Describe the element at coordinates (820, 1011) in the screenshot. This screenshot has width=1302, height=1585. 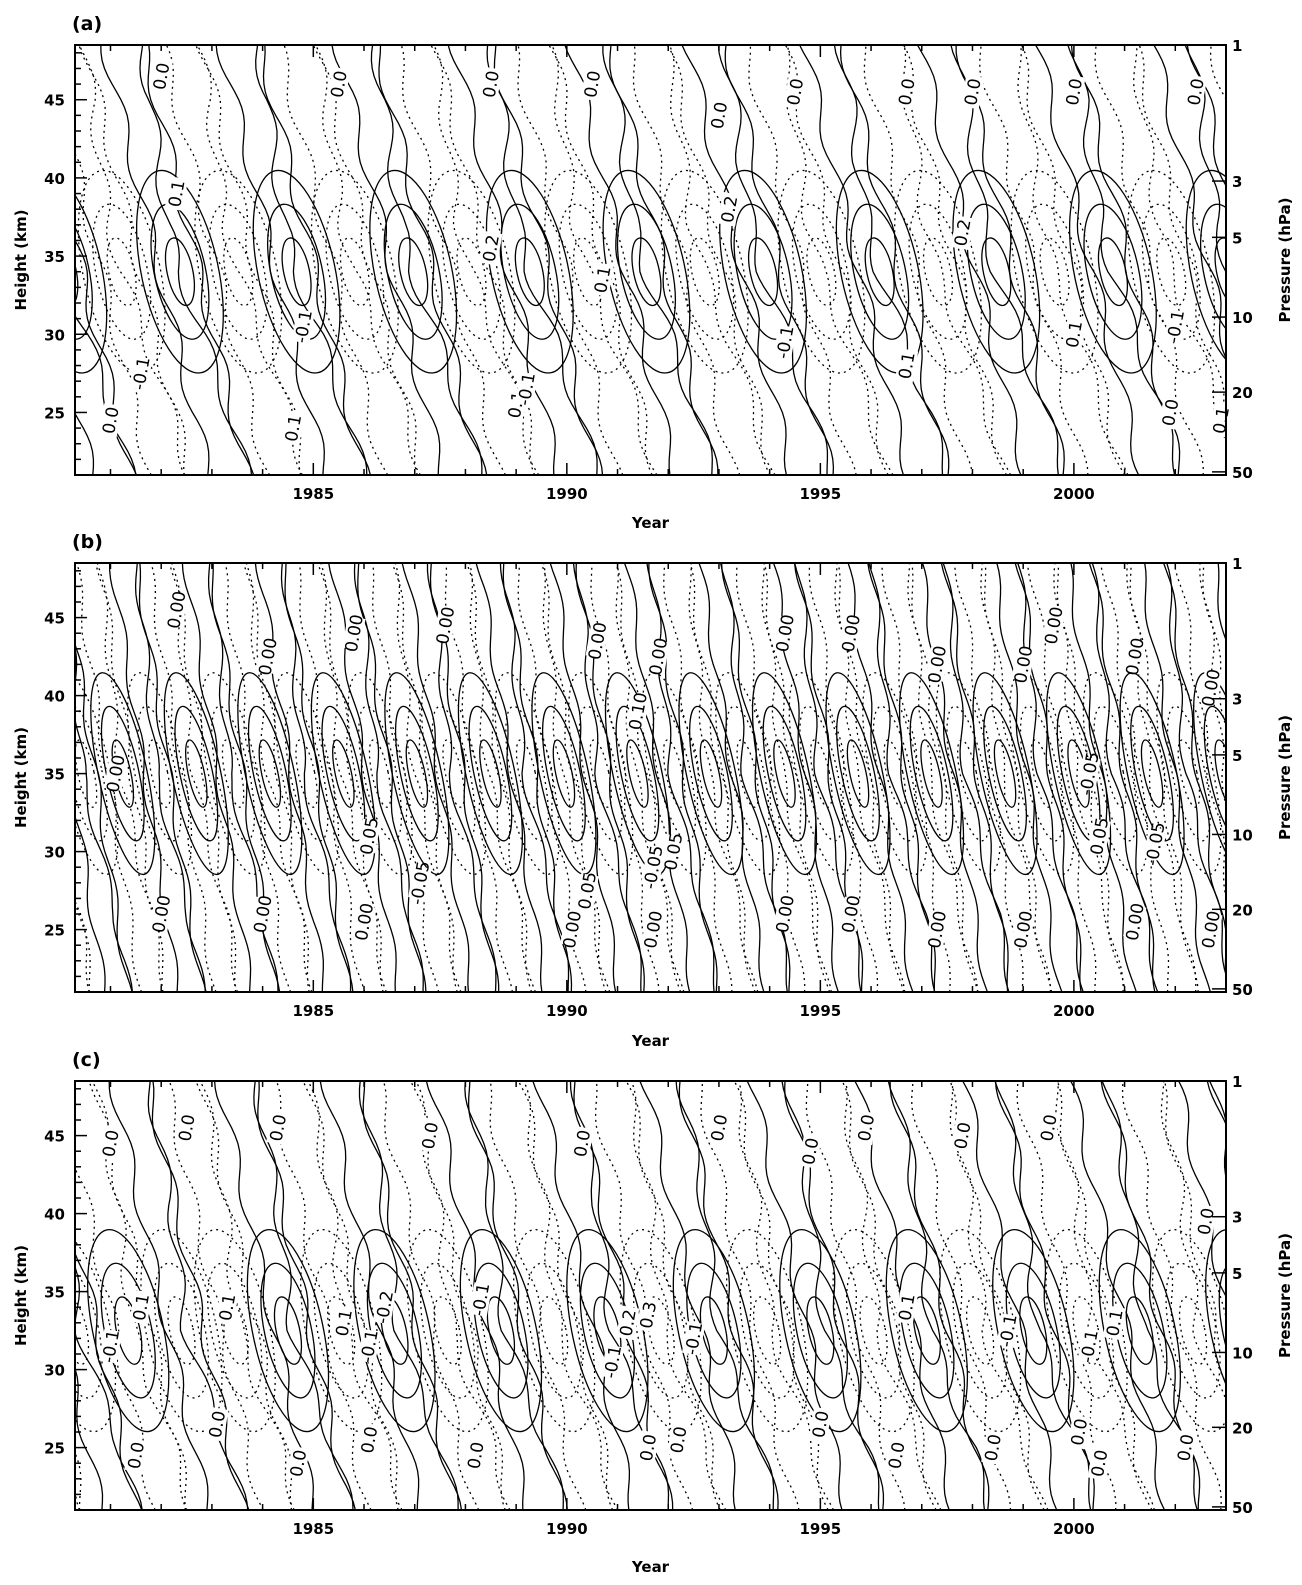
I see `x-tick-label: 1995` at that location.